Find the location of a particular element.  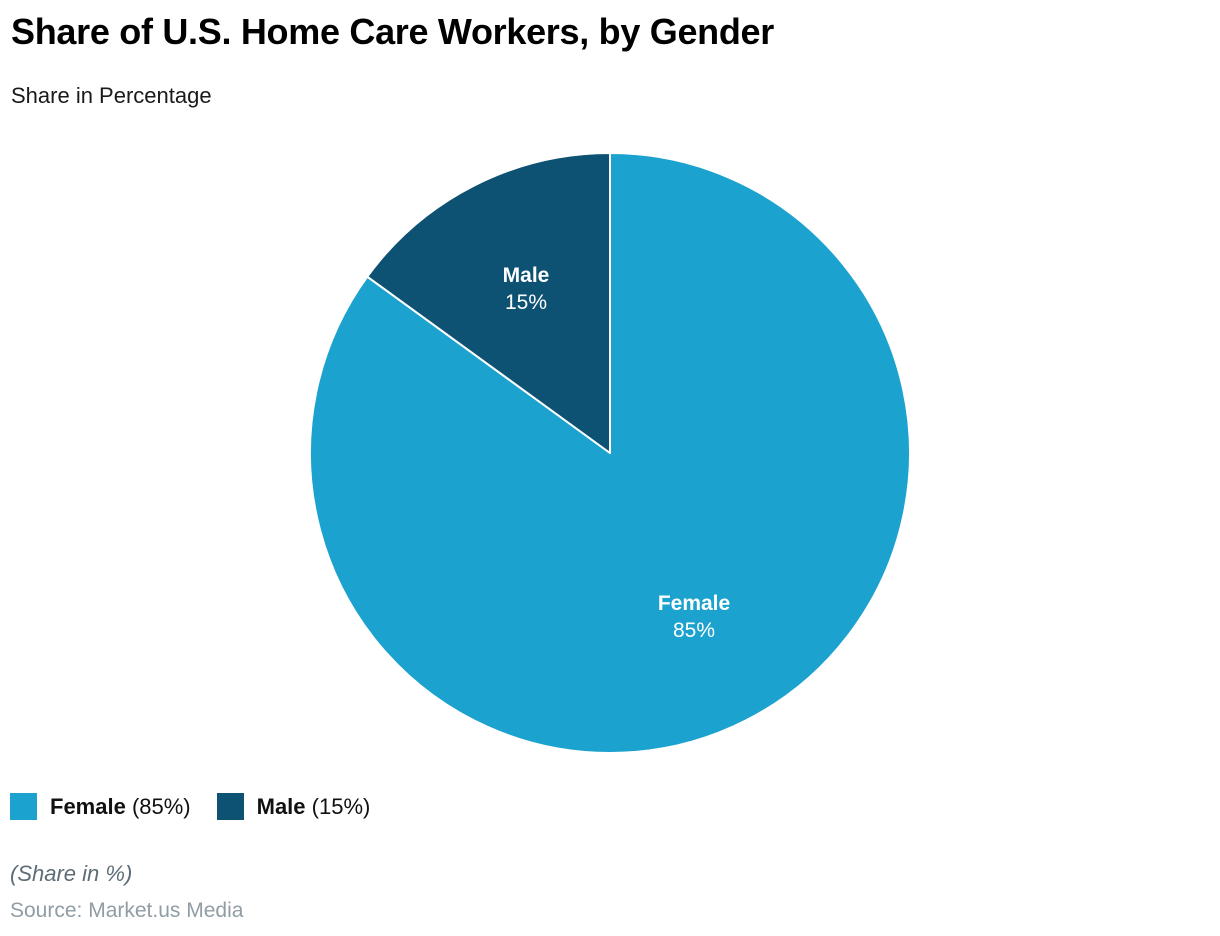

pie-slice-male is located at coordinates (488, 303).